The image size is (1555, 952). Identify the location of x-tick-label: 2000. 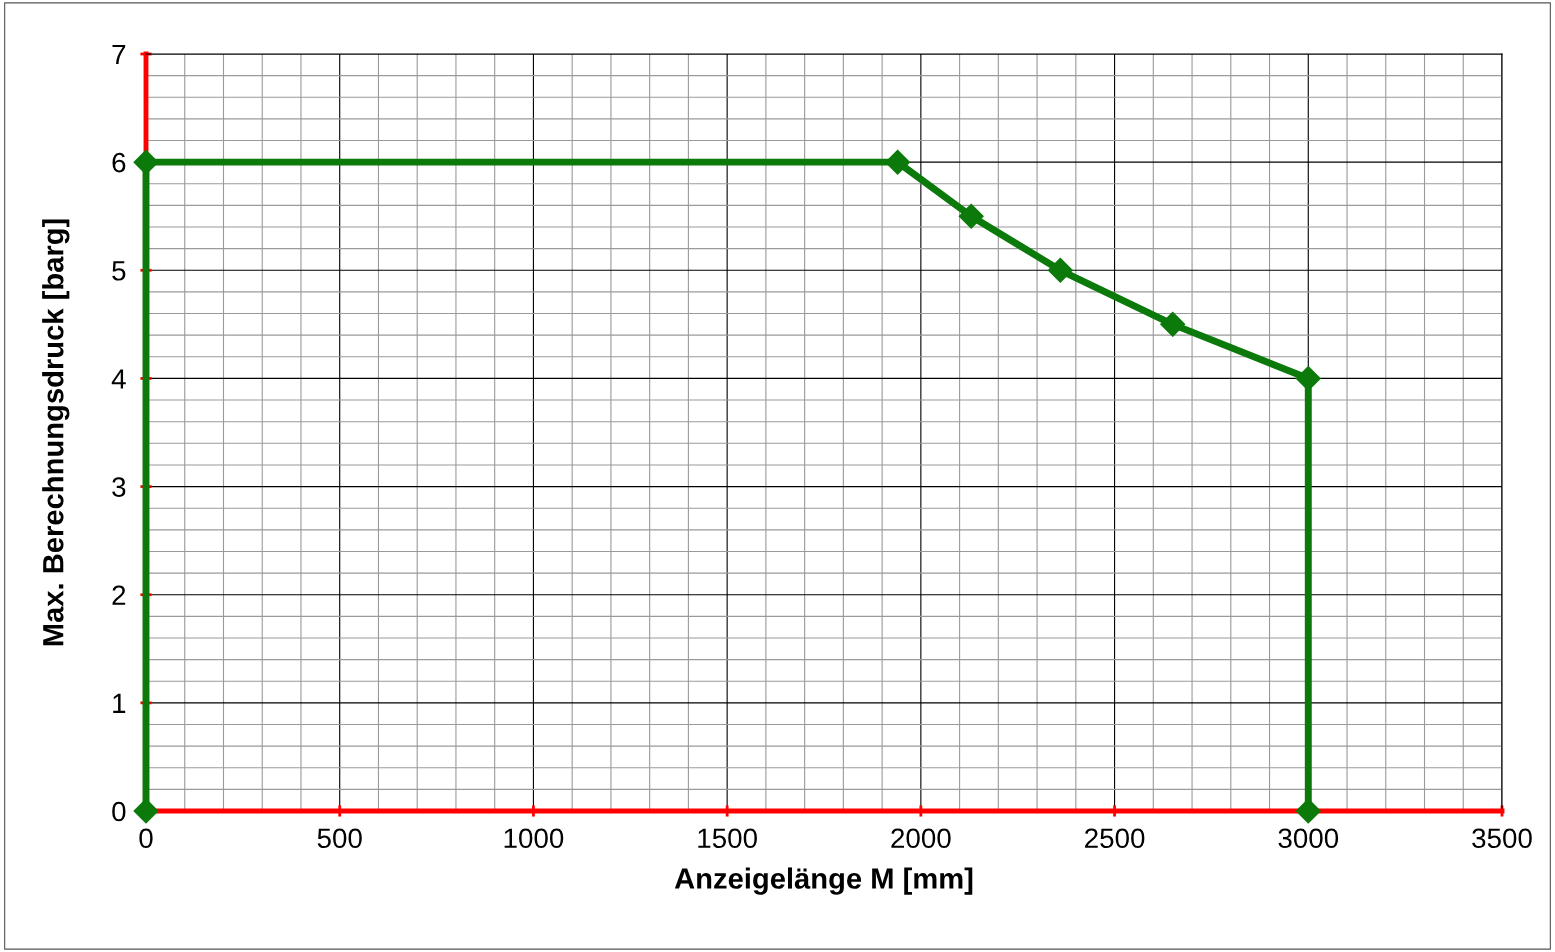
(921, 838).